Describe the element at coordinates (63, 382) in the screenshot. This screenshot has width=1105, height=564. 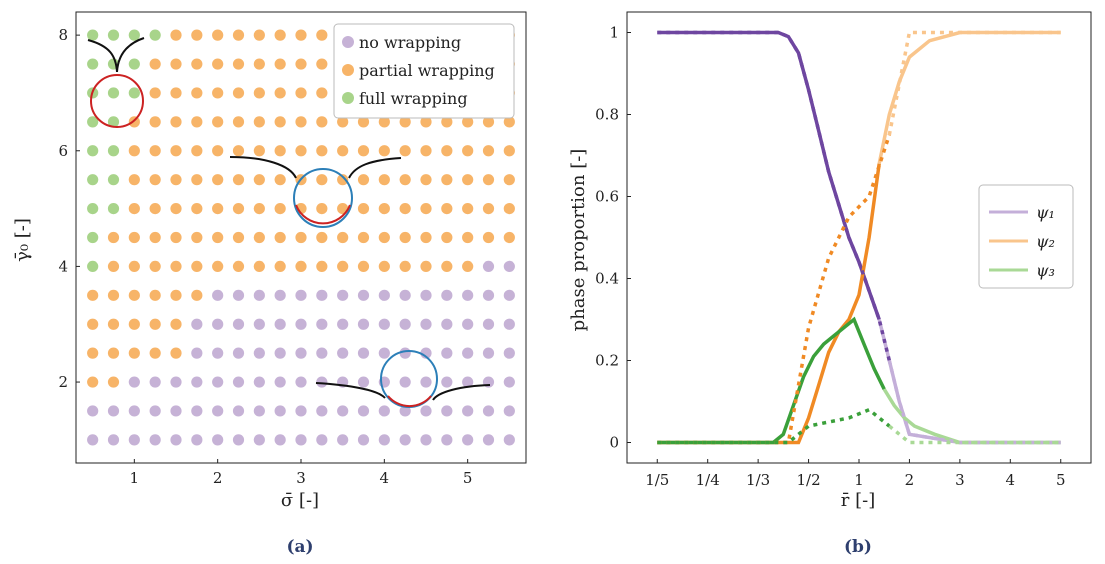
I see `y-tick-label: 2` at that location.